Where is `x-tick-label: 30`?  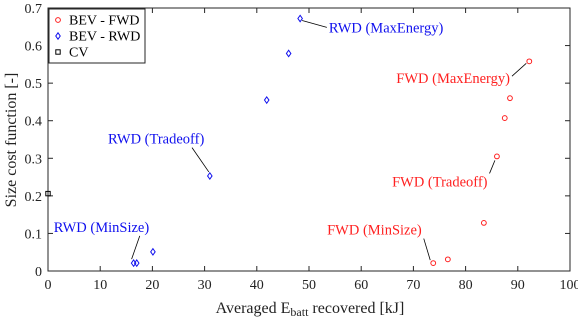 x-tick-label: 30 is located at coordinates (205, 285).